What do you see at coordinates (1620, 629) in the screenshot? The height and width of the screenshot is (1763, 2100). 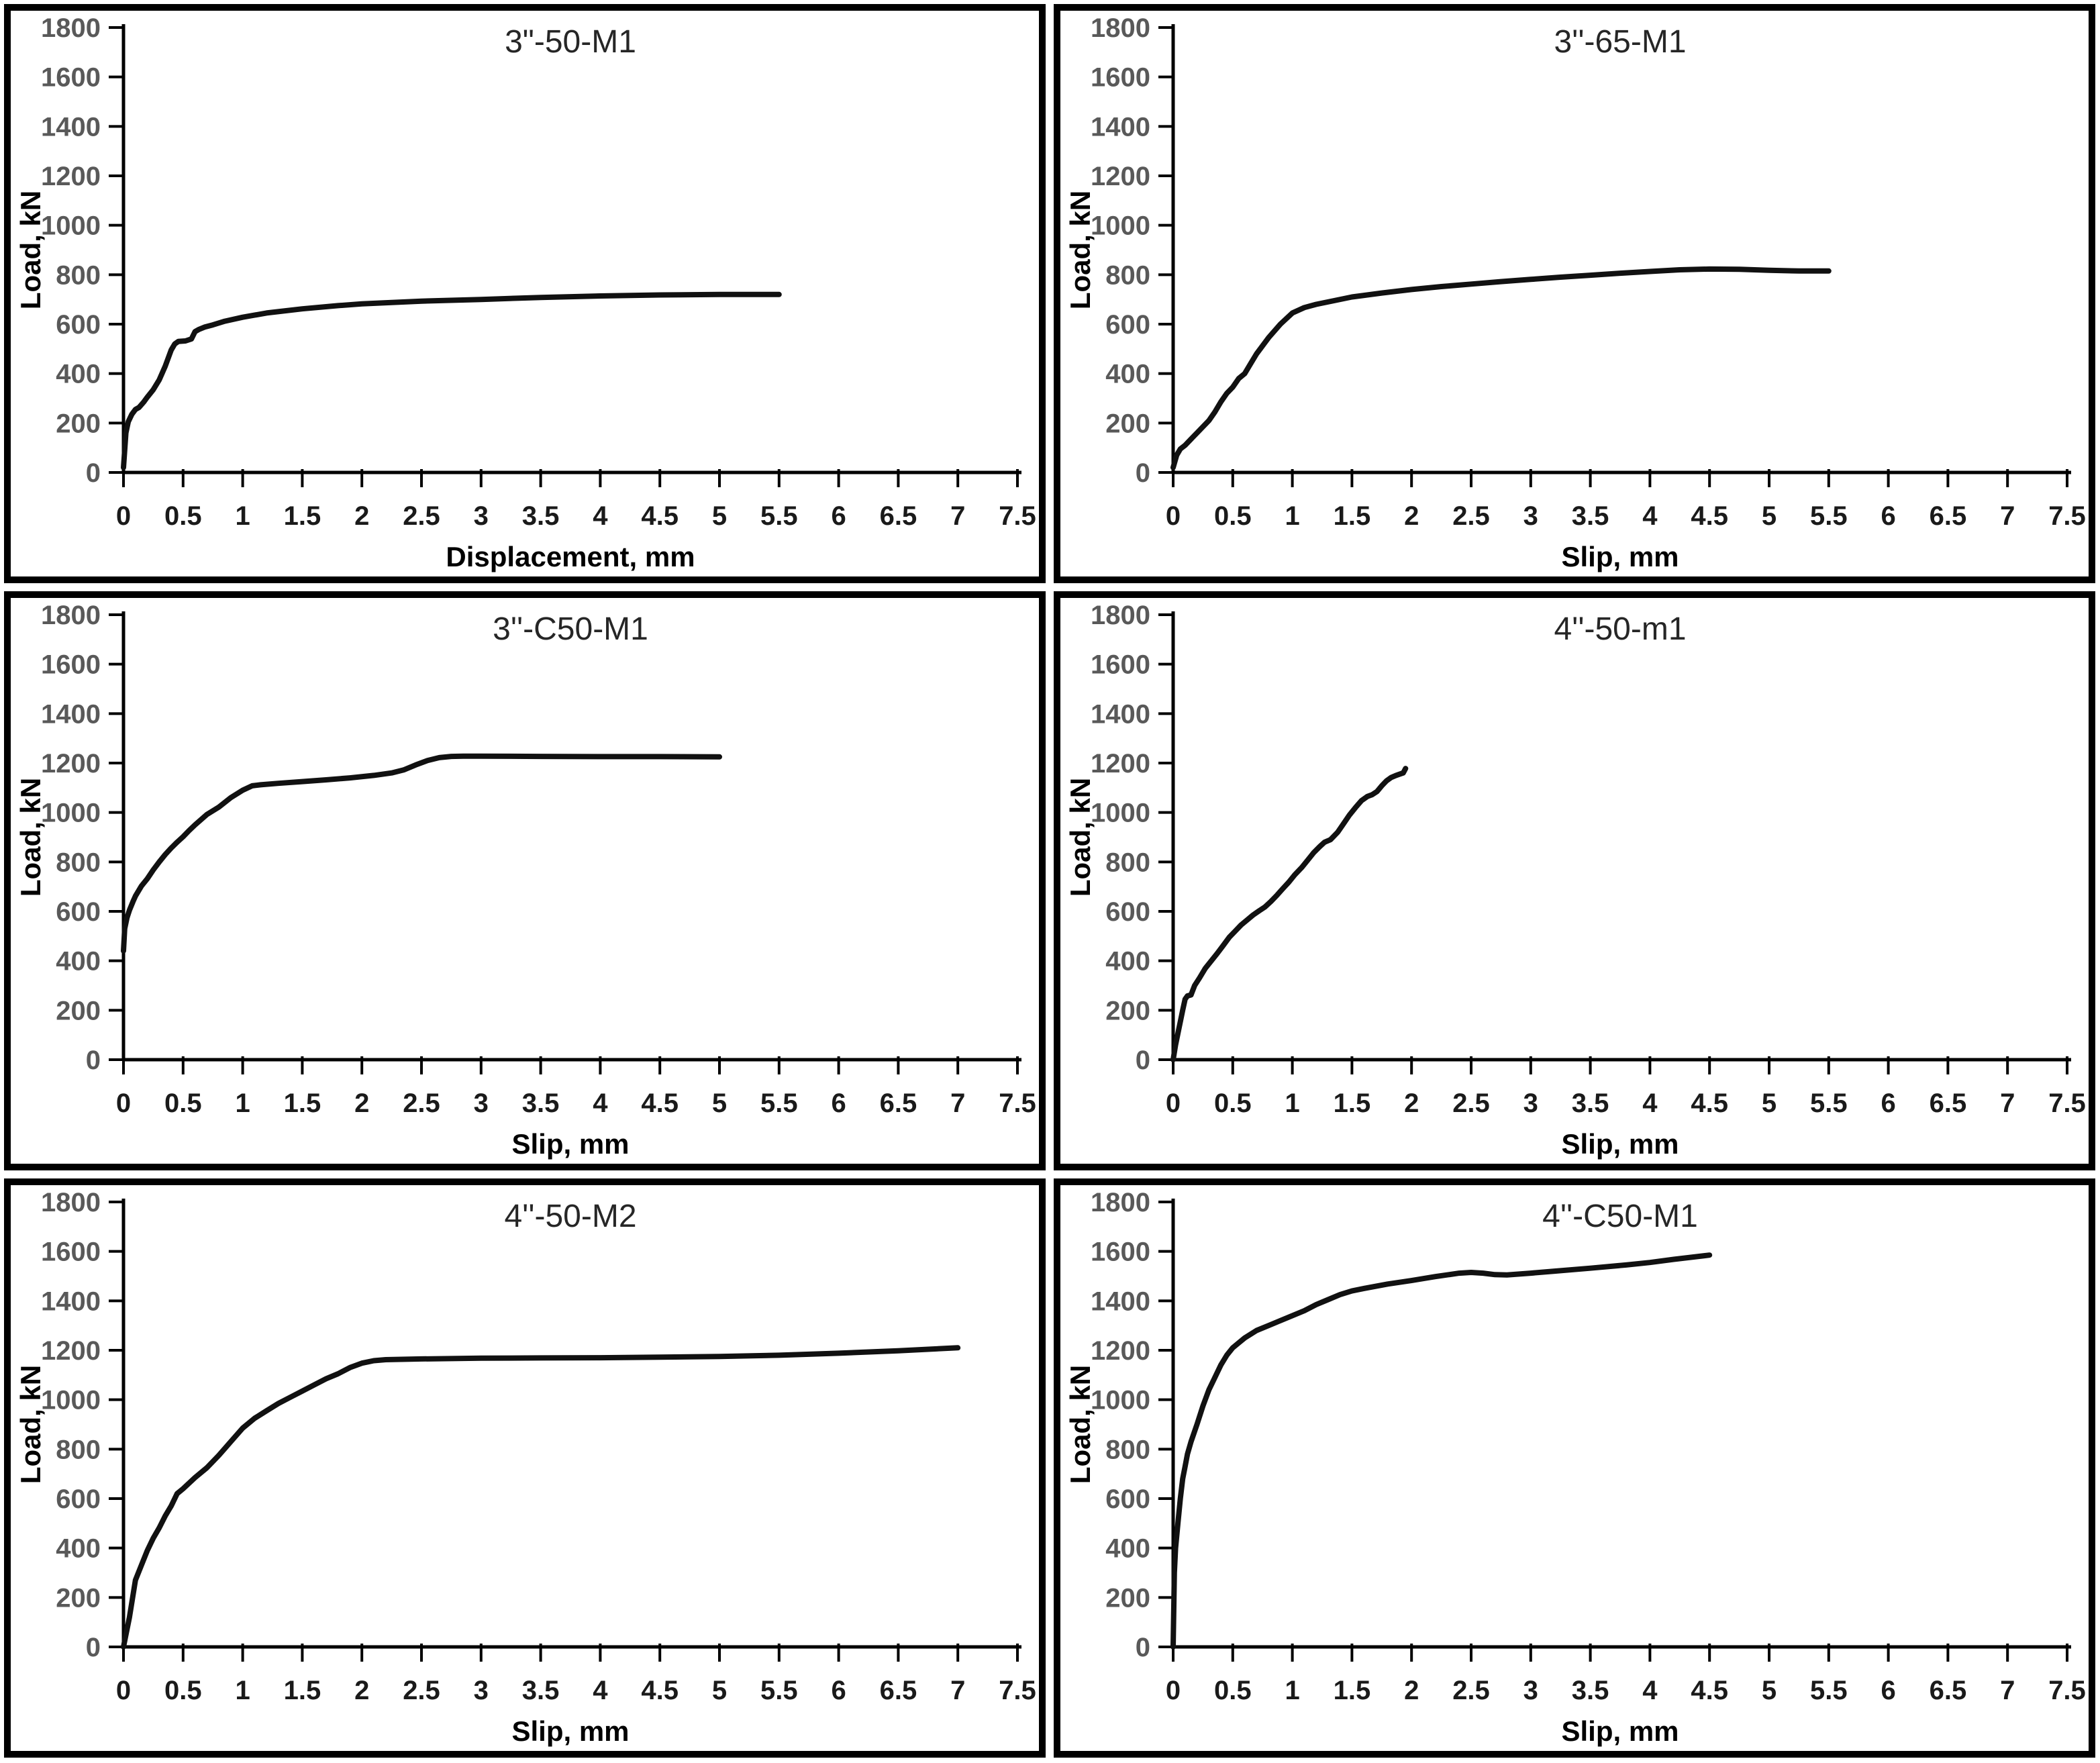 I see `chart-title: 4''-50-m1` at bounding box center [1620, 629].